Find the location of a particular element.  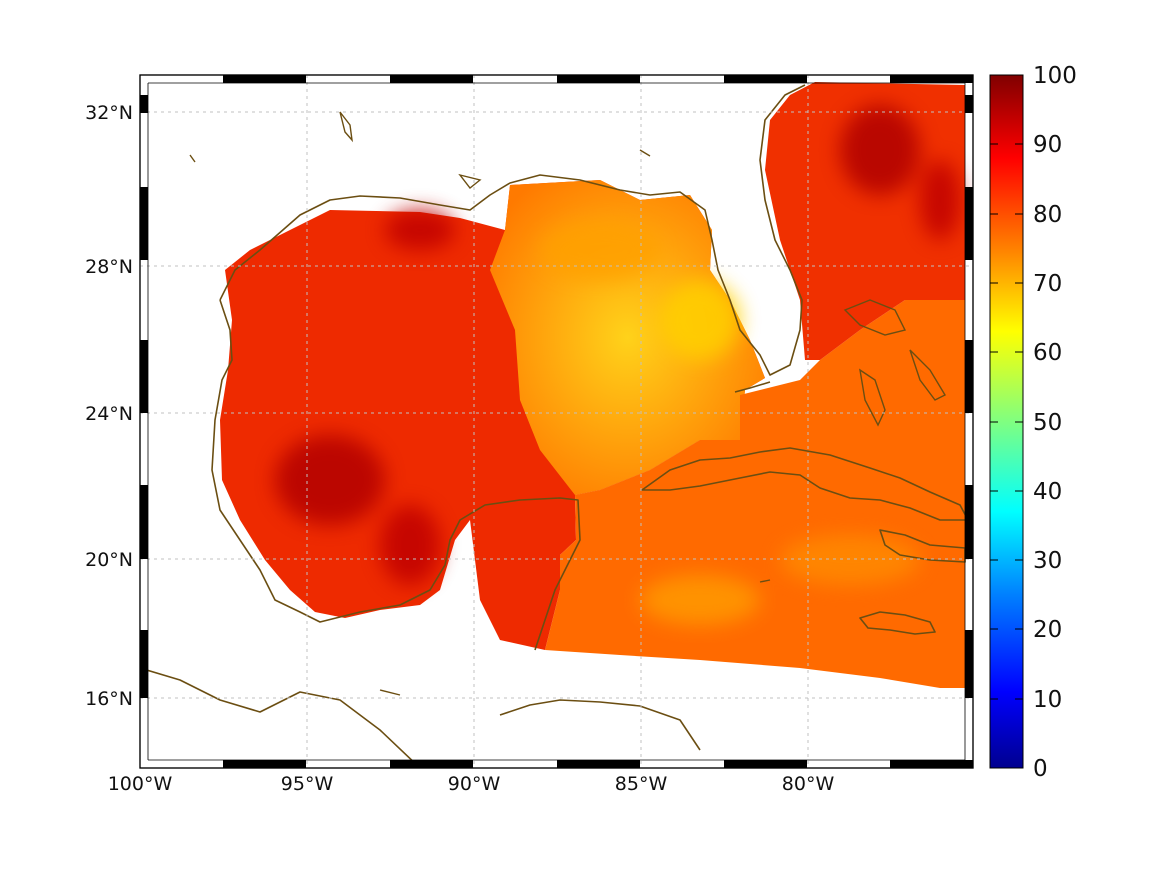

colorbar-label-40: 40 is located at coordinates (1047, 492).